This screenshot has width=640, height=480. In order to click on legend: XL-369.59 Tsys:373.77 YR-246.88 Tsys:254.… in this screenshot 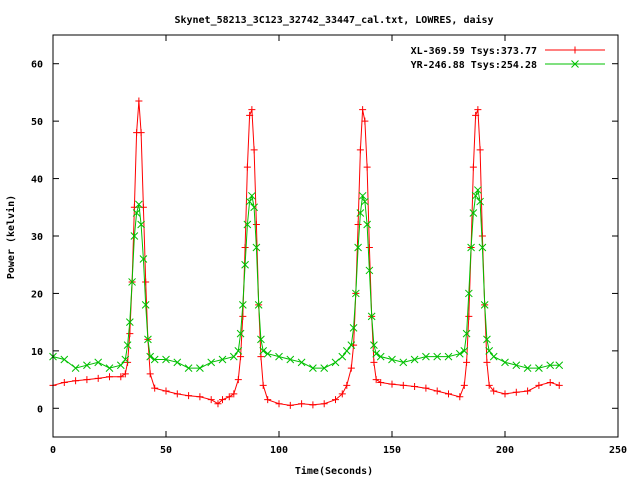, I will do `click(508, 58)`.